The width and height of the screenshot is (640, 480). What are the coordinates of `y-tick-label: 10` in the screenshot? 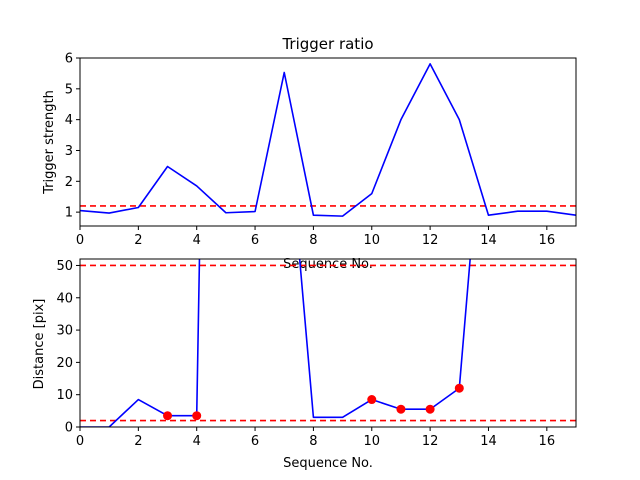 It's located at (64, 395).